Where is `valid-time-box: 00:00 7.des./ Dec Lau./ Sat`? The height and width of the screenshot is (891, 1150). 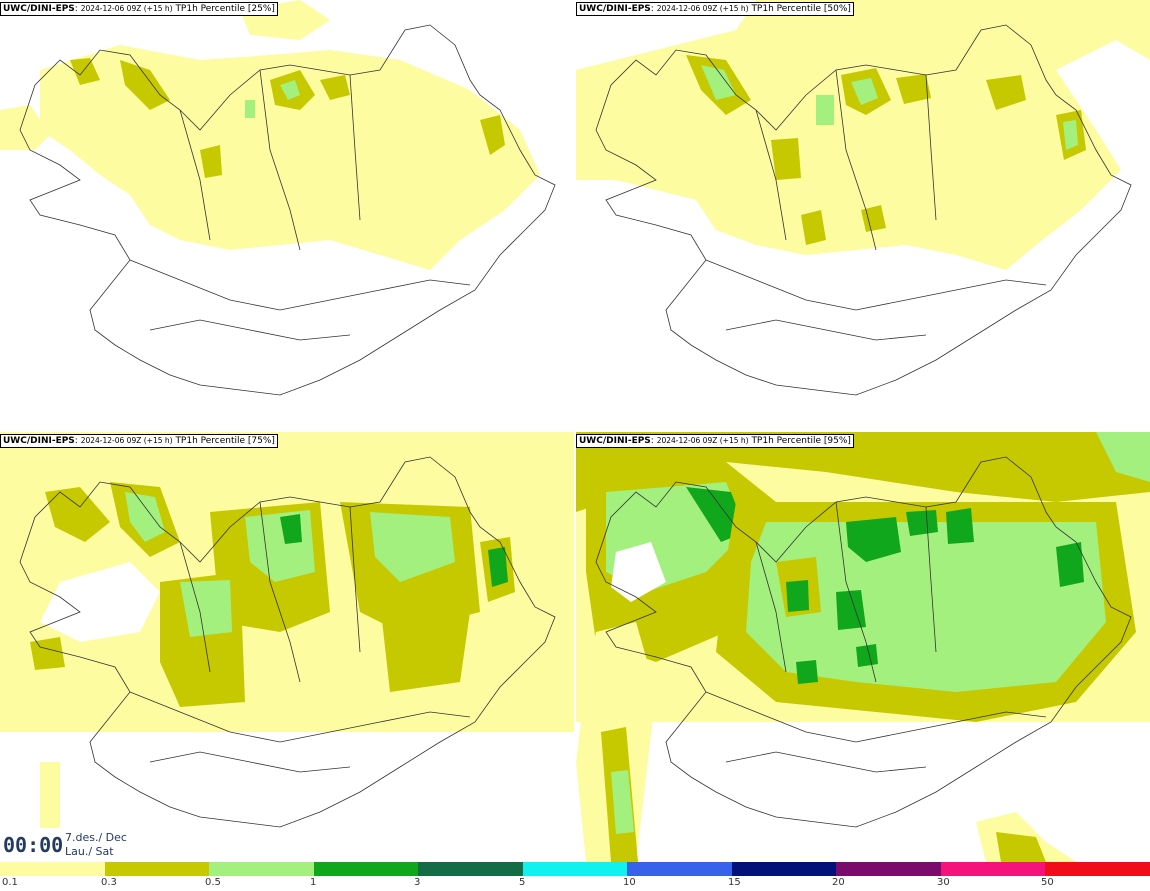
valid-time-box: 00:00 7.des./ Dec Lau./ Sat is located at coordinates (64, 845).